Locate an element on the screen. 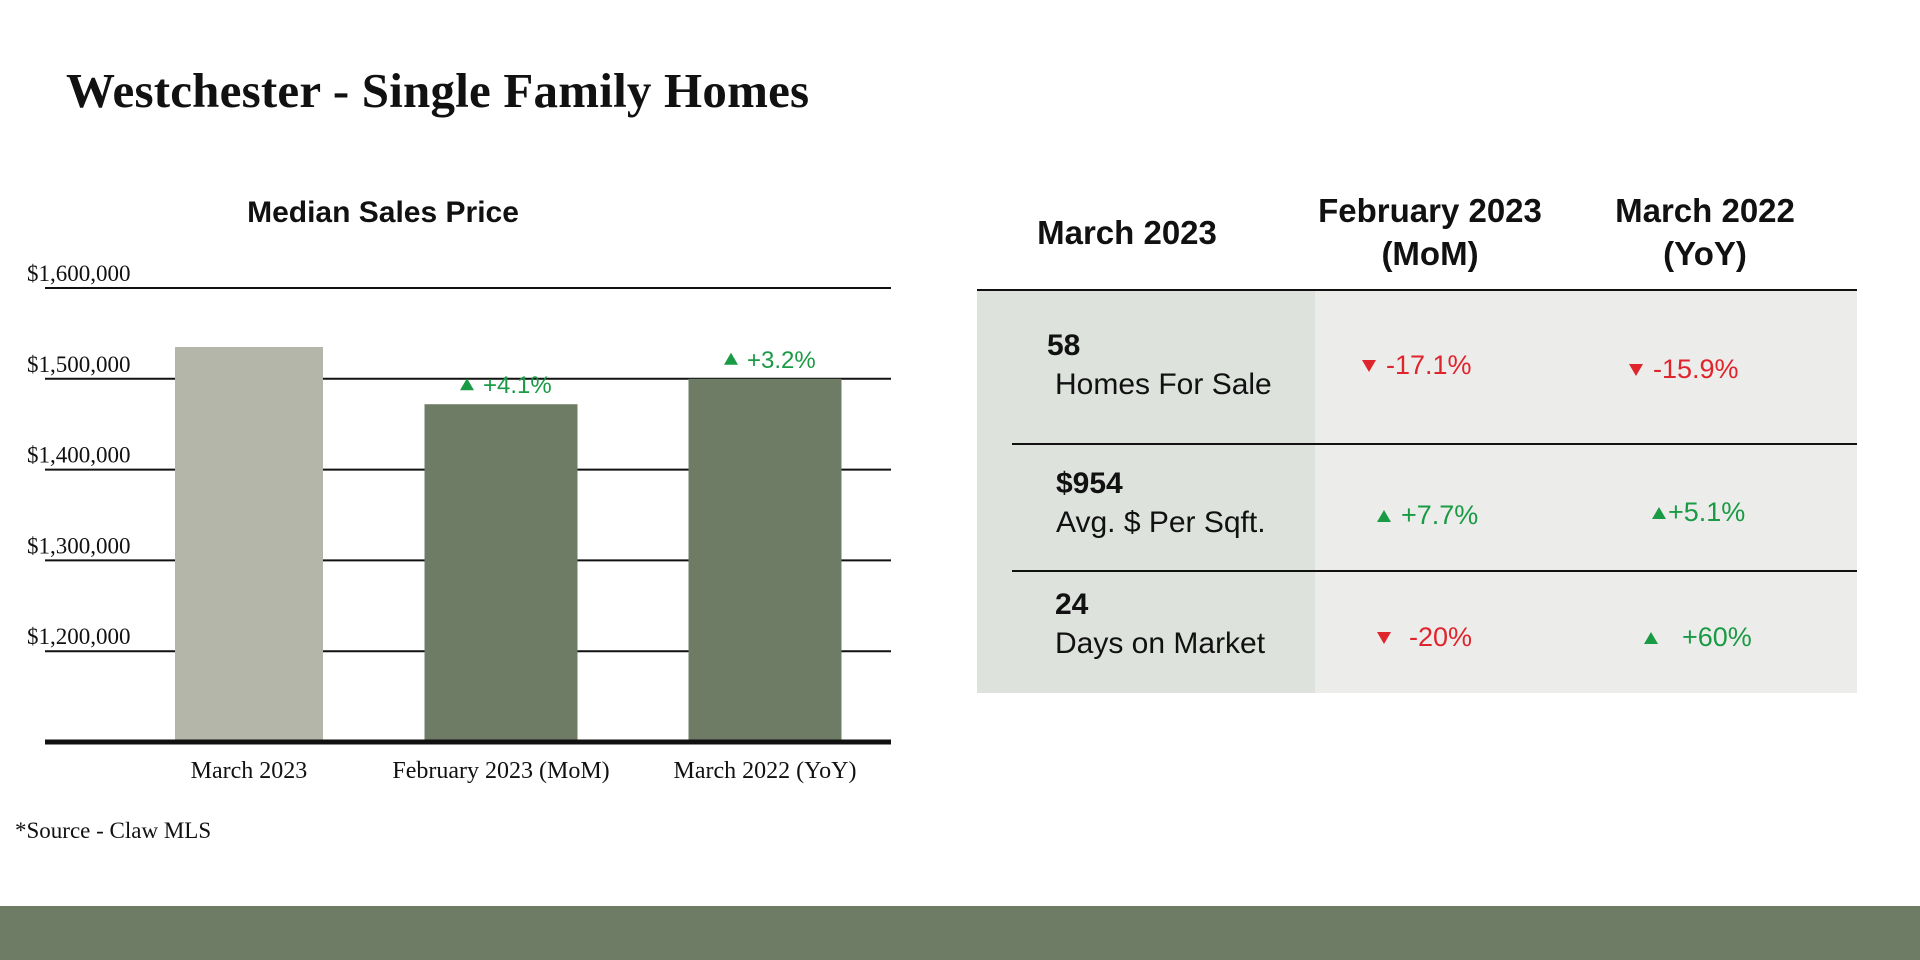  change-value: -17.1% is located at coordinates (1429, 365).